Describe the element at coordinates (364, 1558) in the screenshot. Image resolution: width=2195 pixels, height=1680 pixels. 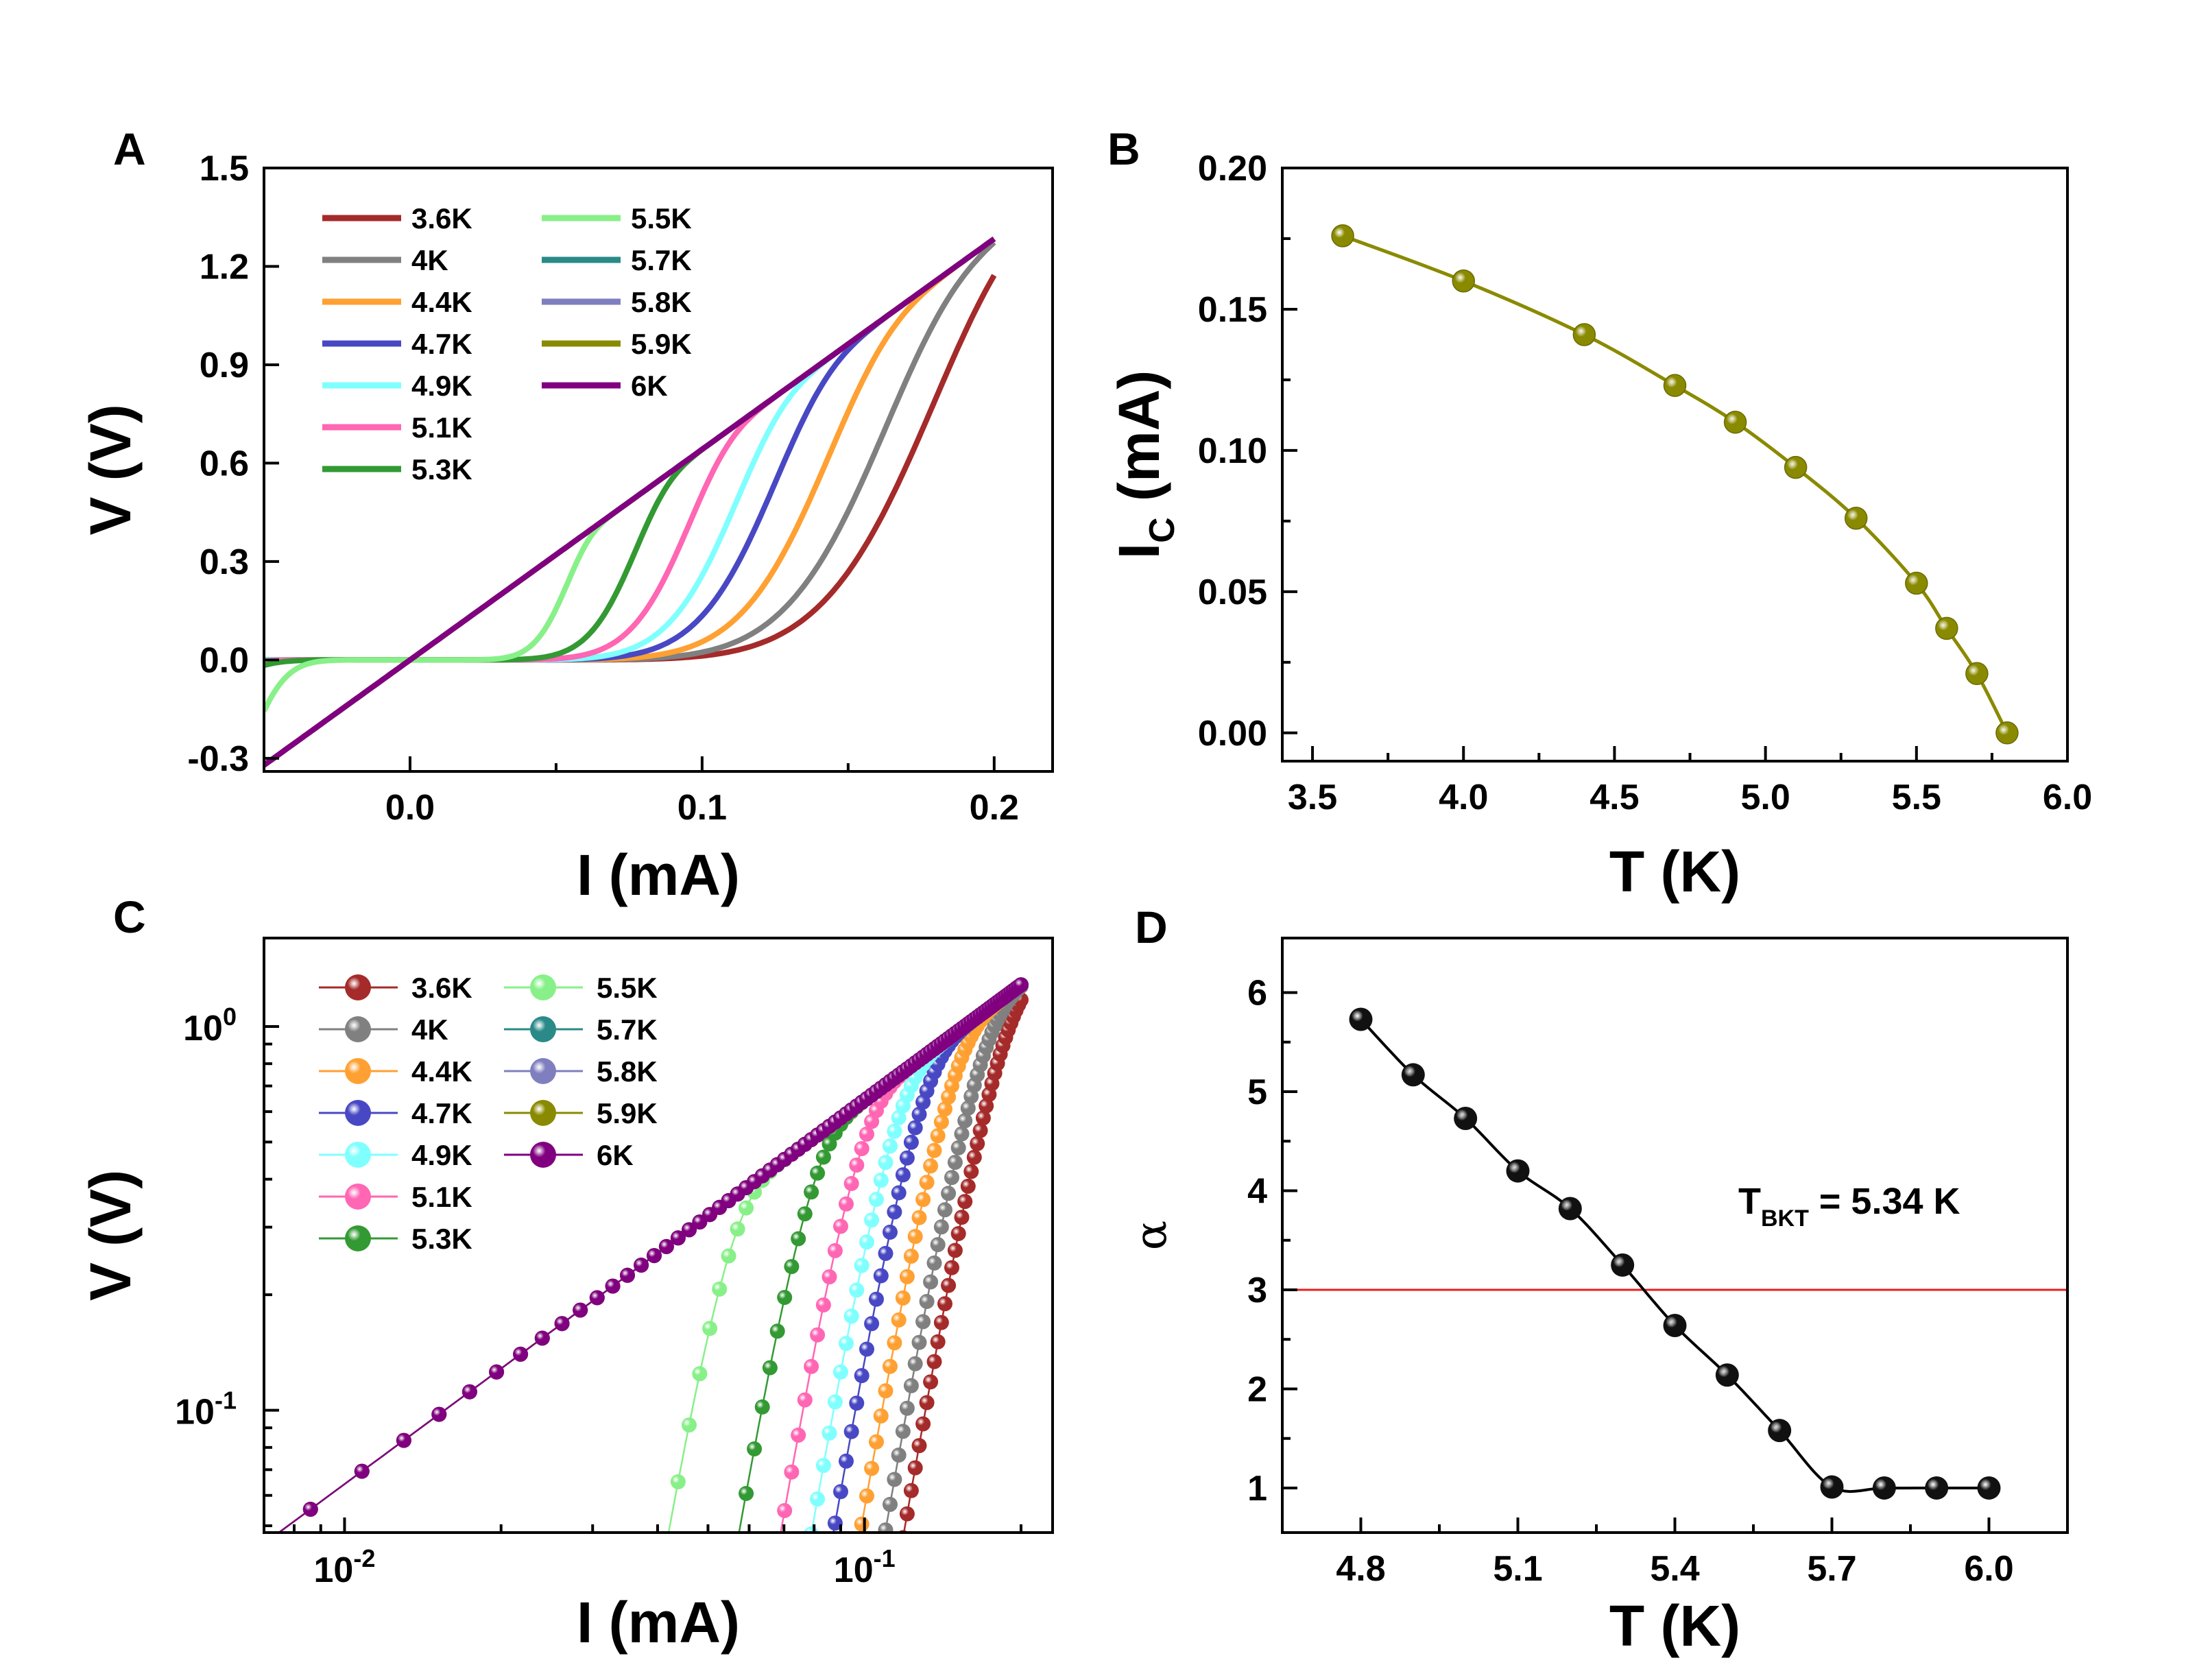
I see `c-xtick-exp: -2` at that location.